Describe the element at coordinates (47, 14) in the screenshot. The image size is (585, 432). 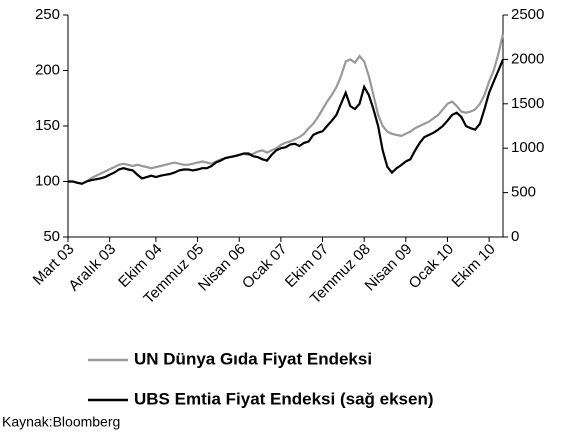
I see `y-tick-label: 250` at that location.